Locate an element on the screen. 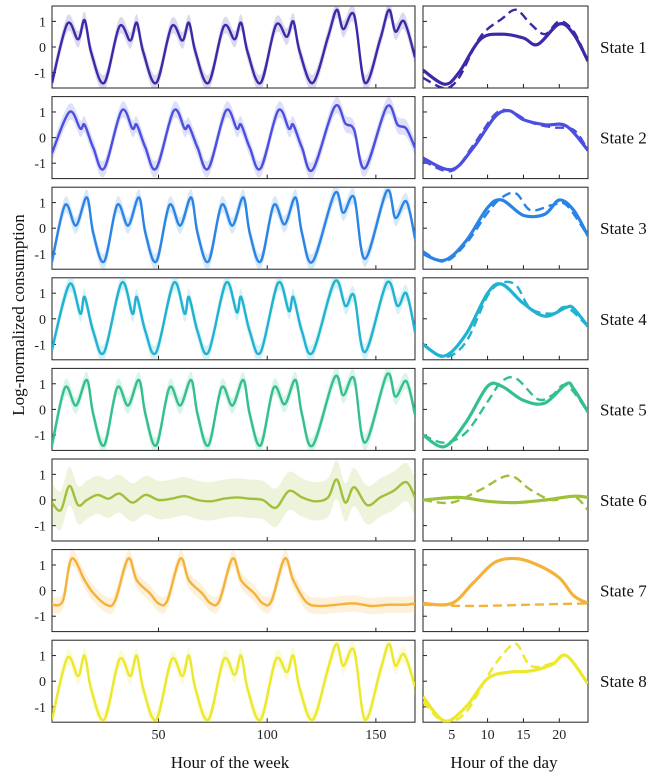 The width and height of the screenshot is (660, 778). state-row: -1 0 1 State 2 is located at coordinates (340, 138).